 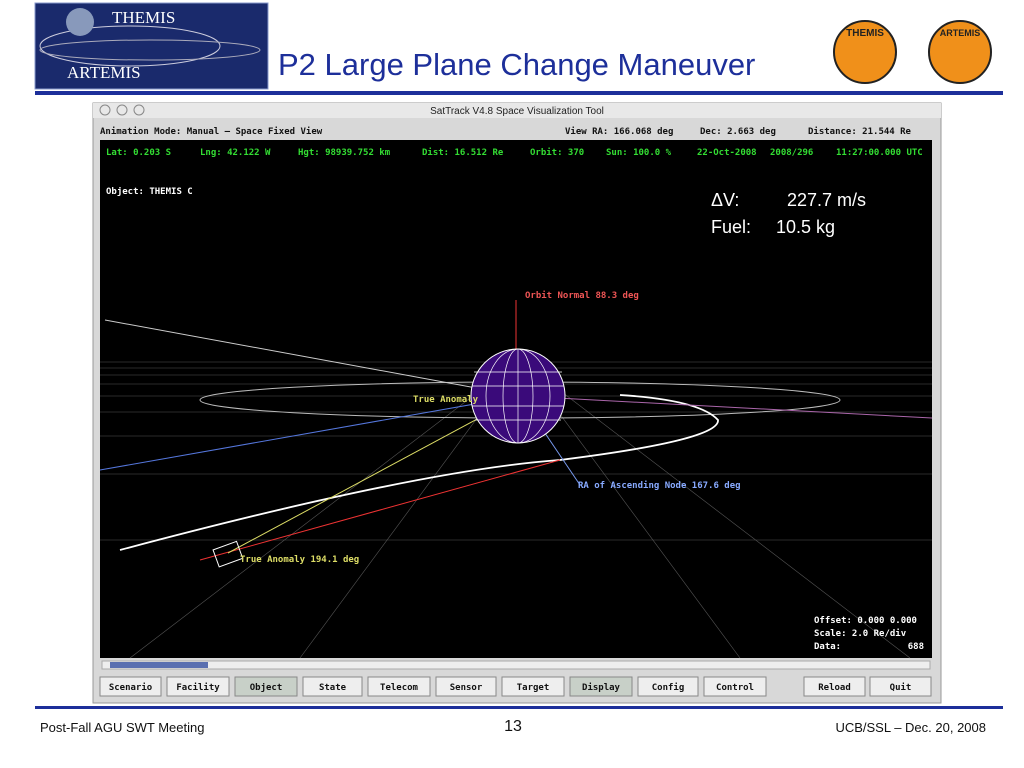 What do you see at coordinates (788, 213) in the screenshot?
I see `overlay: ΔV: 227.7 m/s Fuel: 10.5 kg` at bounding box center [788, 213].